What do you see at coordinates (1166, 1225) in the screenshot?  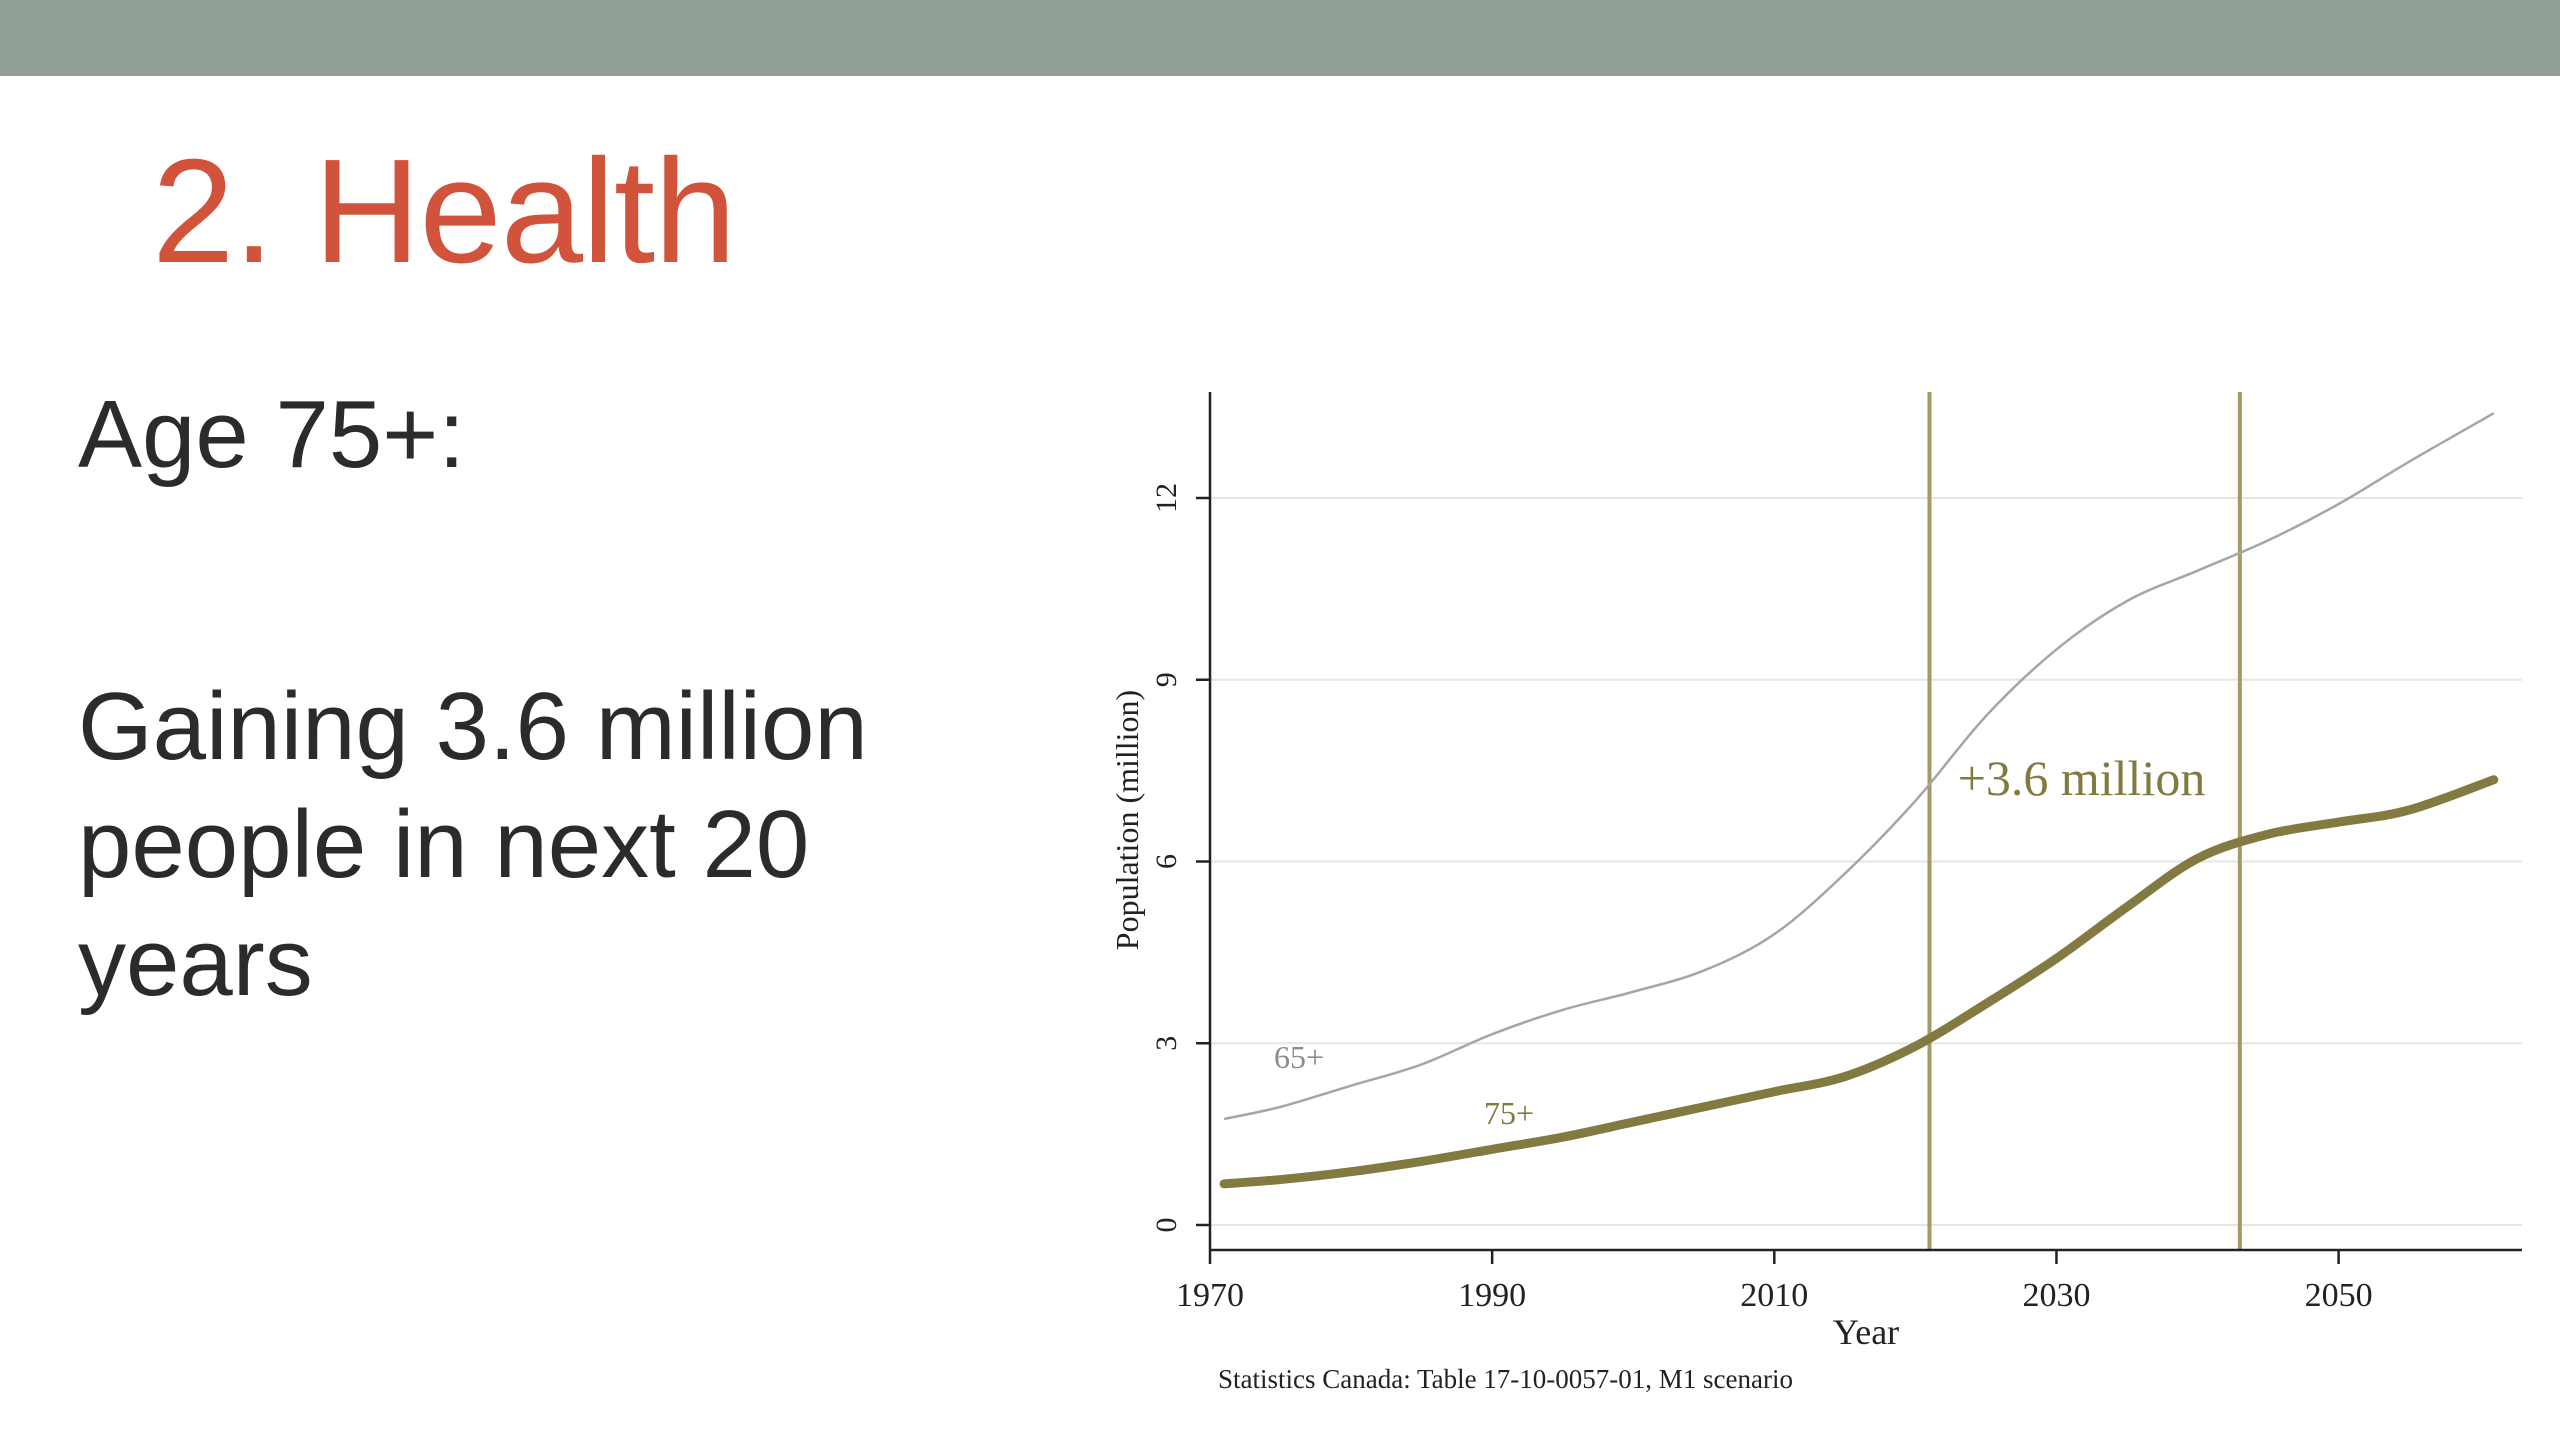 I see `y-tick-label-0: 0` at bounding box center [1166, 1225].